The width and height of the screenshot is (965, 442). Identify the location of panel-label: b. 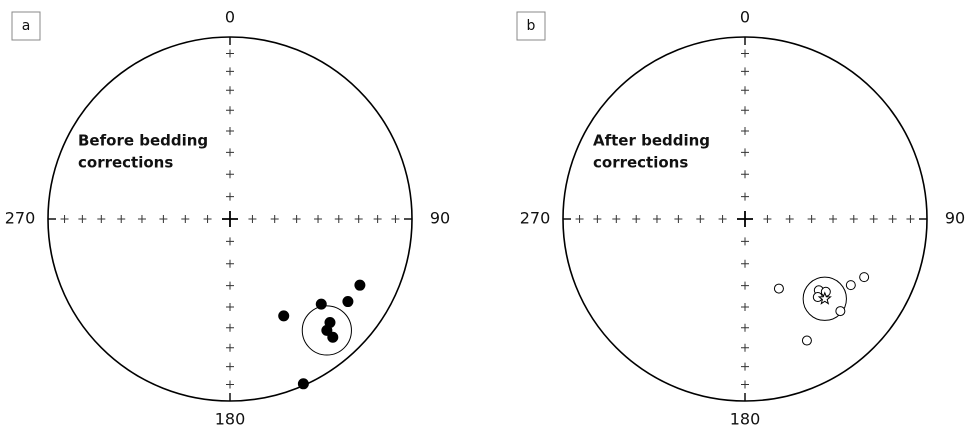
(531, 26).